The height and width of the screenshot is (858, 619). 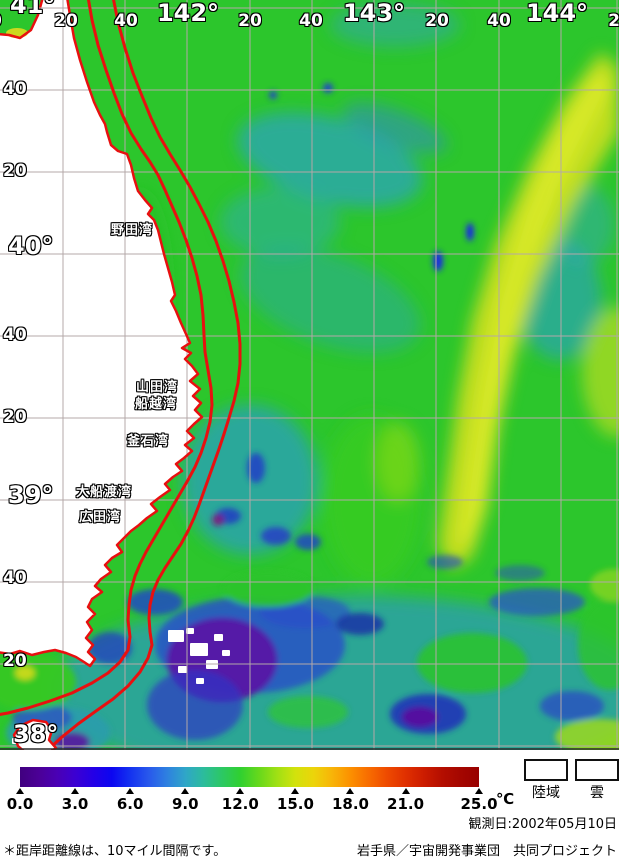 What do you see at coordinates (75, 804) in the screenshot?
I see `tick-label: 3.0` at bounding box center [75, 804].